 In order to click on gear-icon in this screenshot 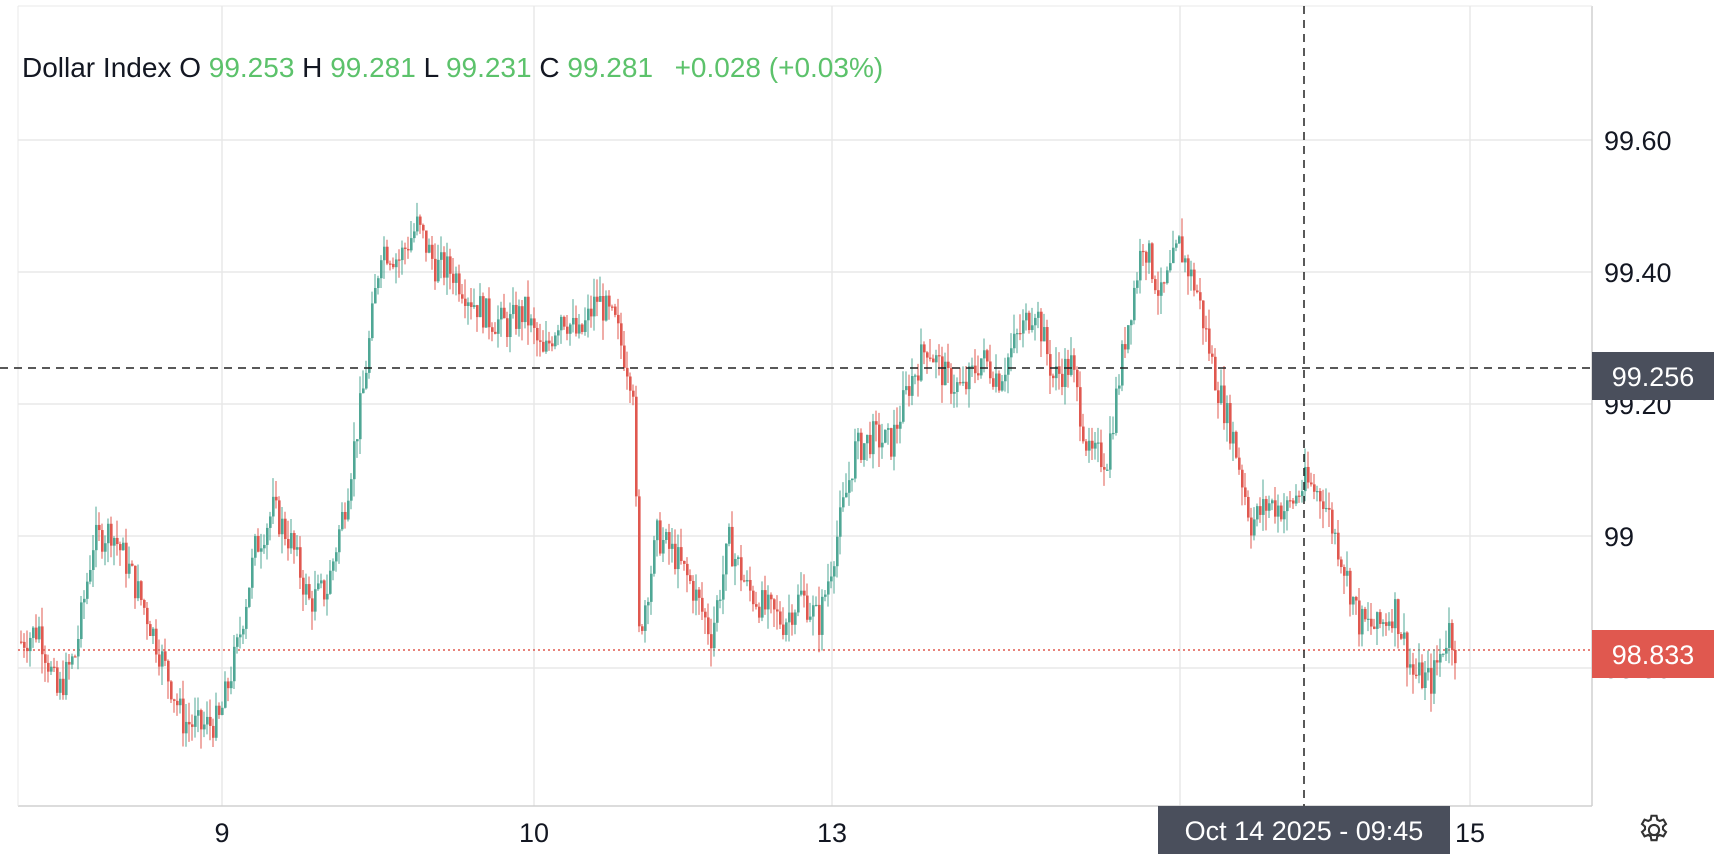, I will do `click(1654, 830)`.